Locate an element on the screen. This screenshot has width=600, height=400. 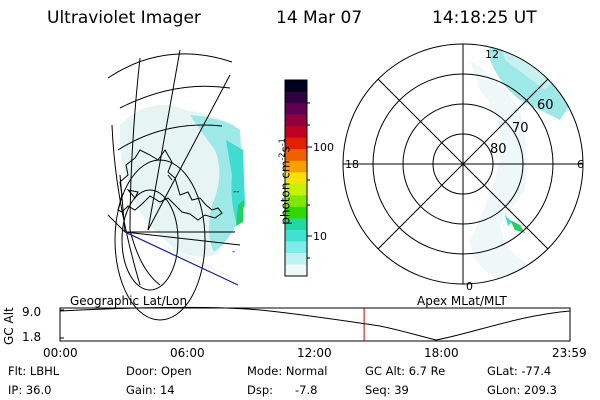
status-door: Door: Open is located at coordinates (159, 371).